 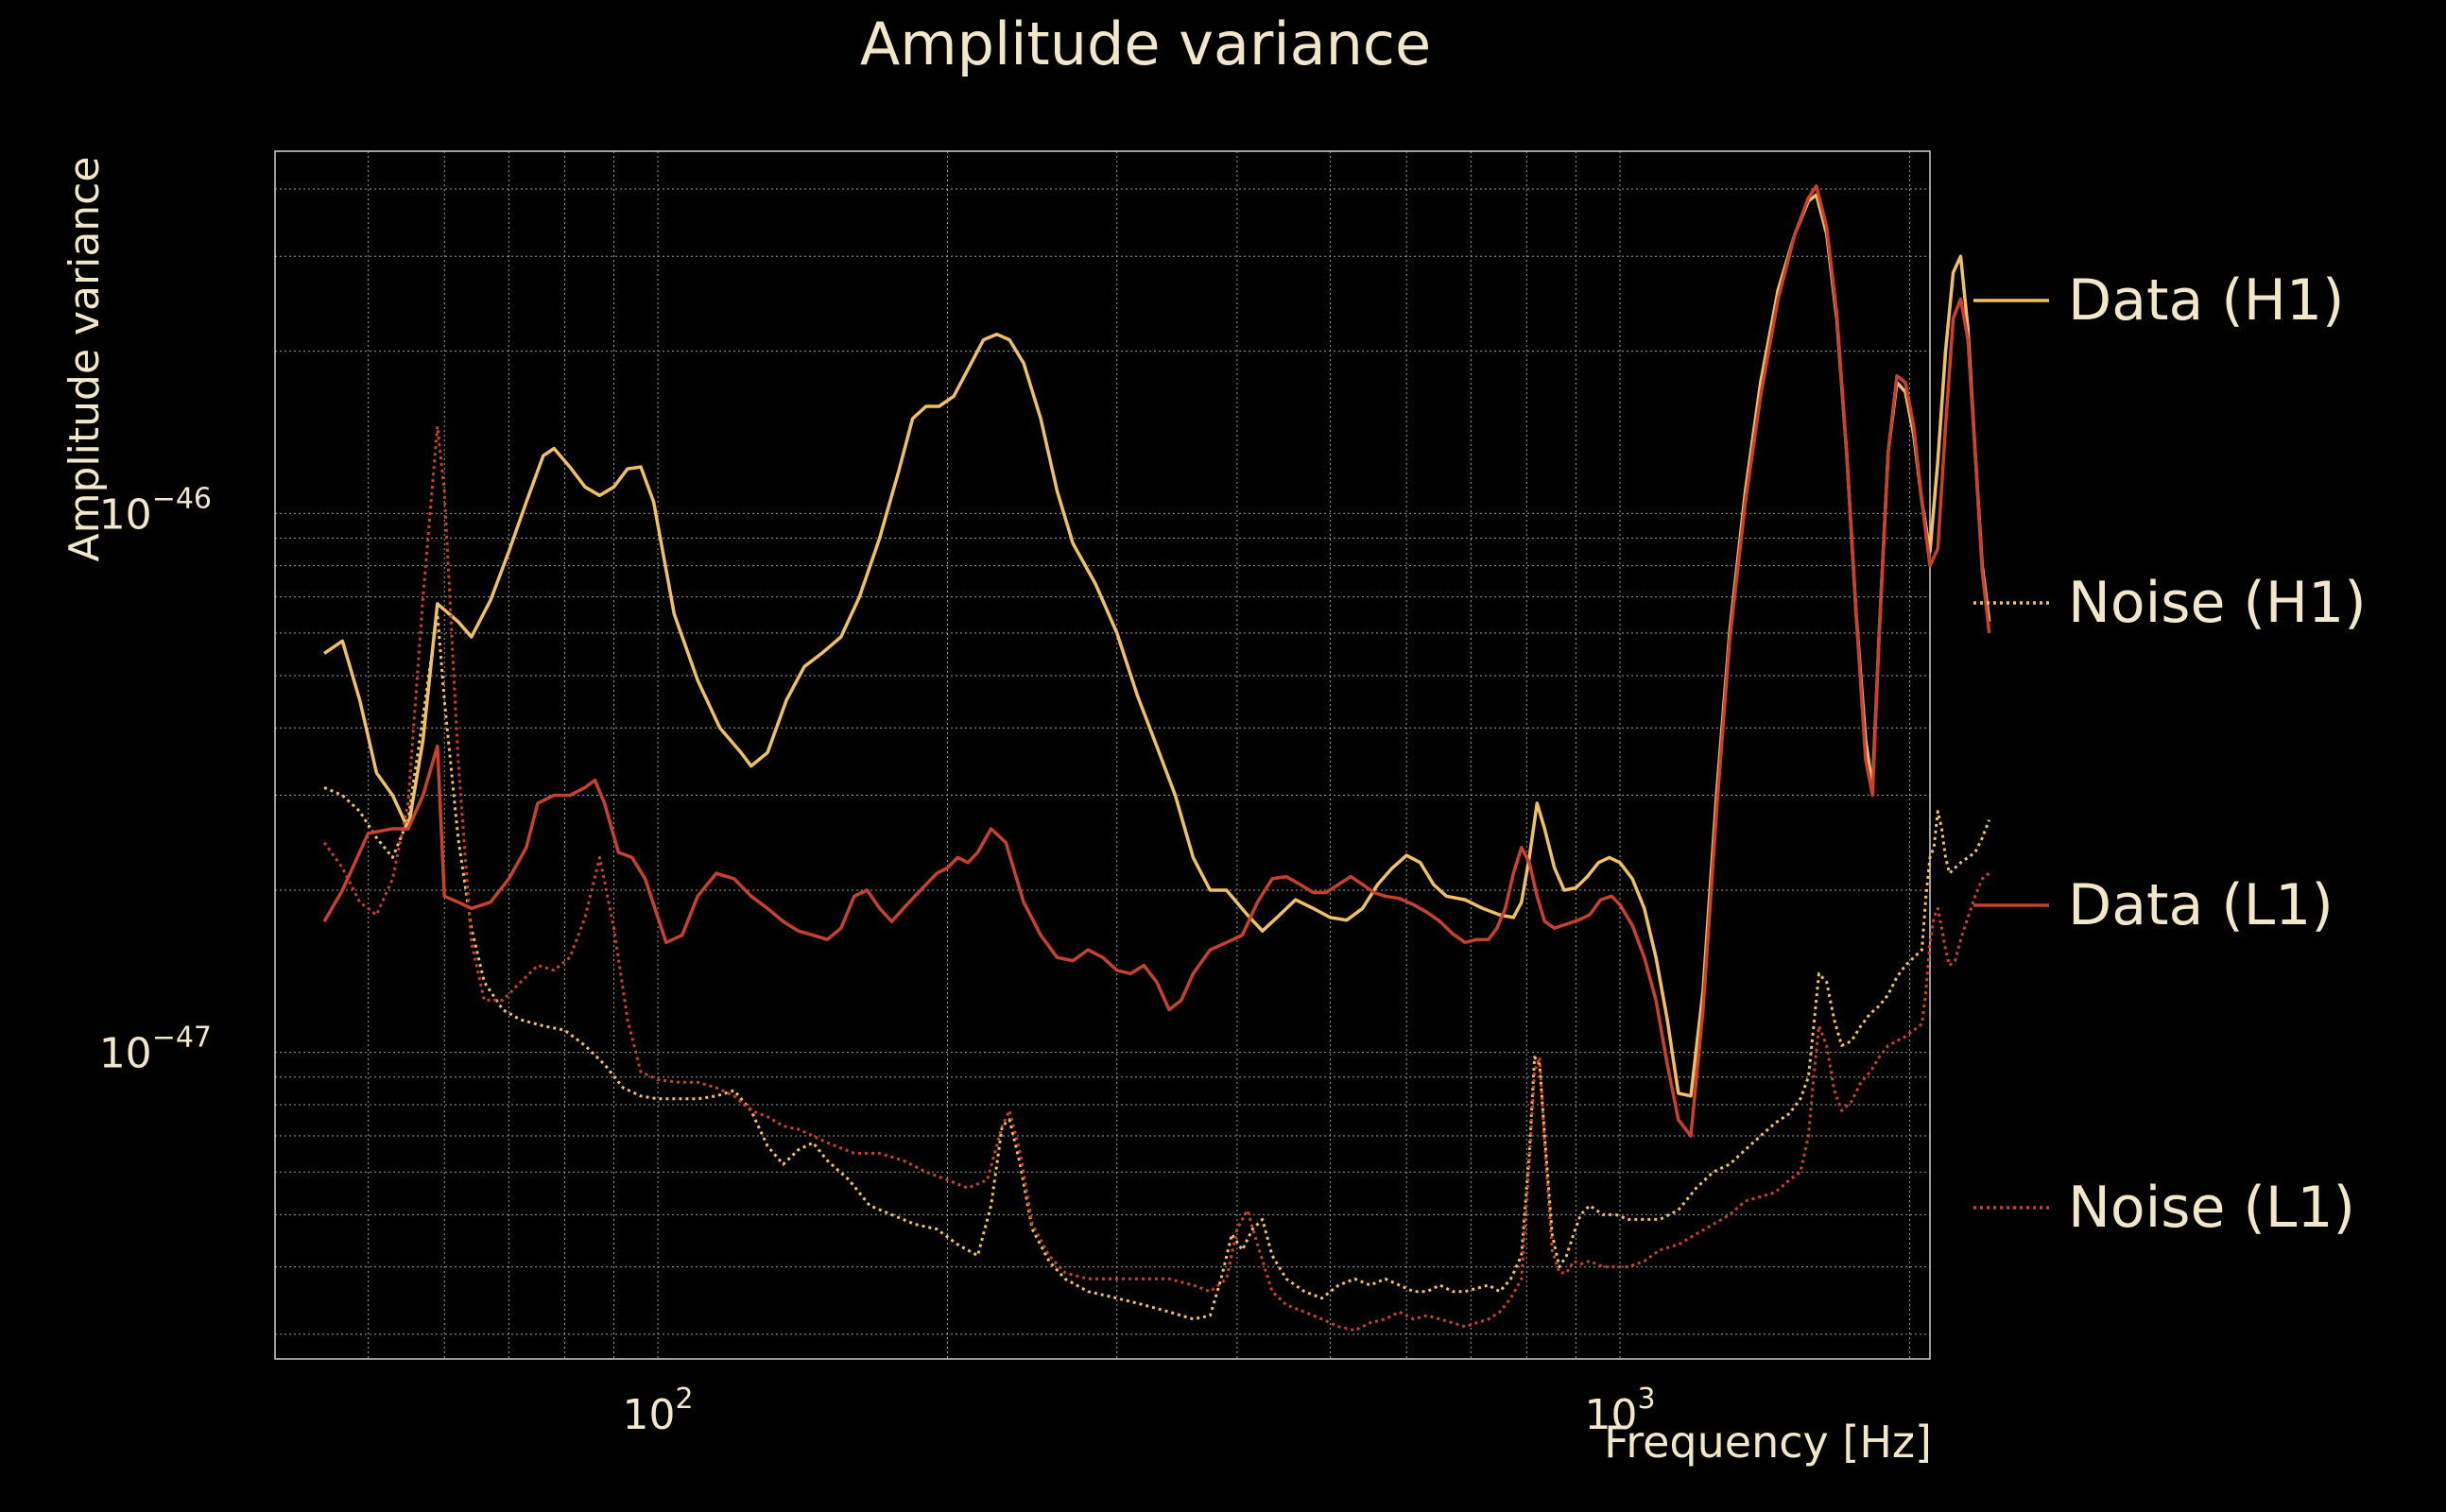 What do you see at coordinates (155, 1050) in the screenshot?
I see `y-tick-label: 10−47` at bounding box center [155, 1050].